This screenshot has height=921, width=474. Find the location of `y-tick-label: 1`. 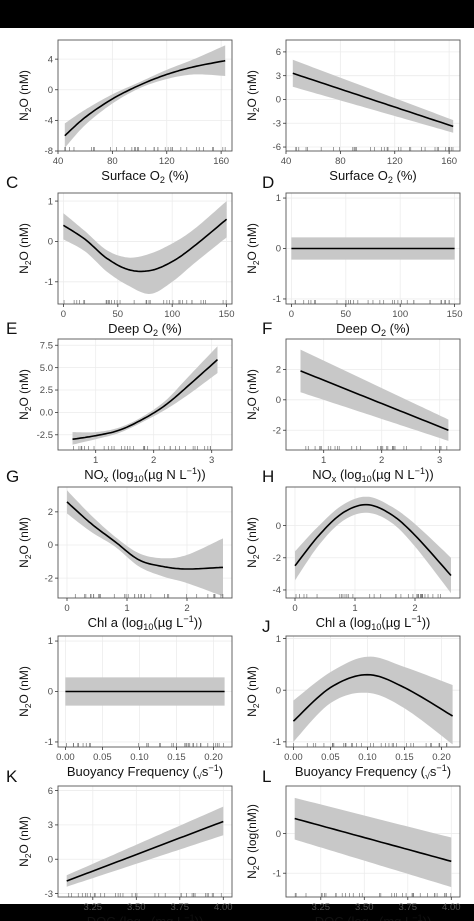

y-tick-label: 1 is located at coordinates (50, 201).